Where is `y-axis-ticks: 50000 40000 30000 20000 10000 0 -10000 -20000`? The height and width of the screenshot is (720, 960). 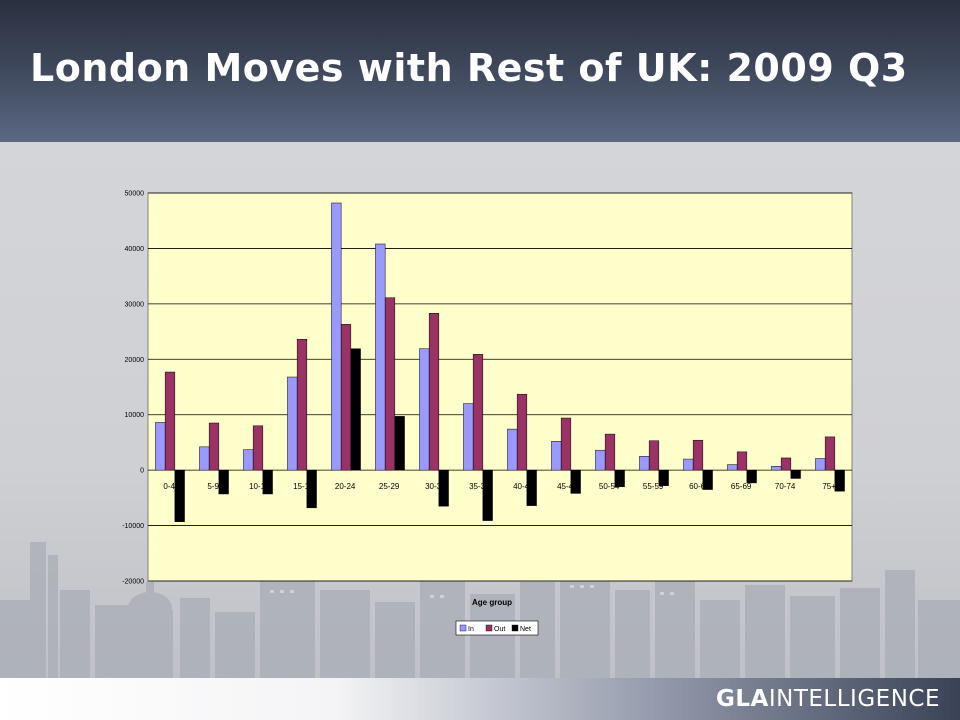
y-axis-ticks: 50000 40000 30000 20000 10000 0 -10000 -20000 is located at coordinates (133, 388).